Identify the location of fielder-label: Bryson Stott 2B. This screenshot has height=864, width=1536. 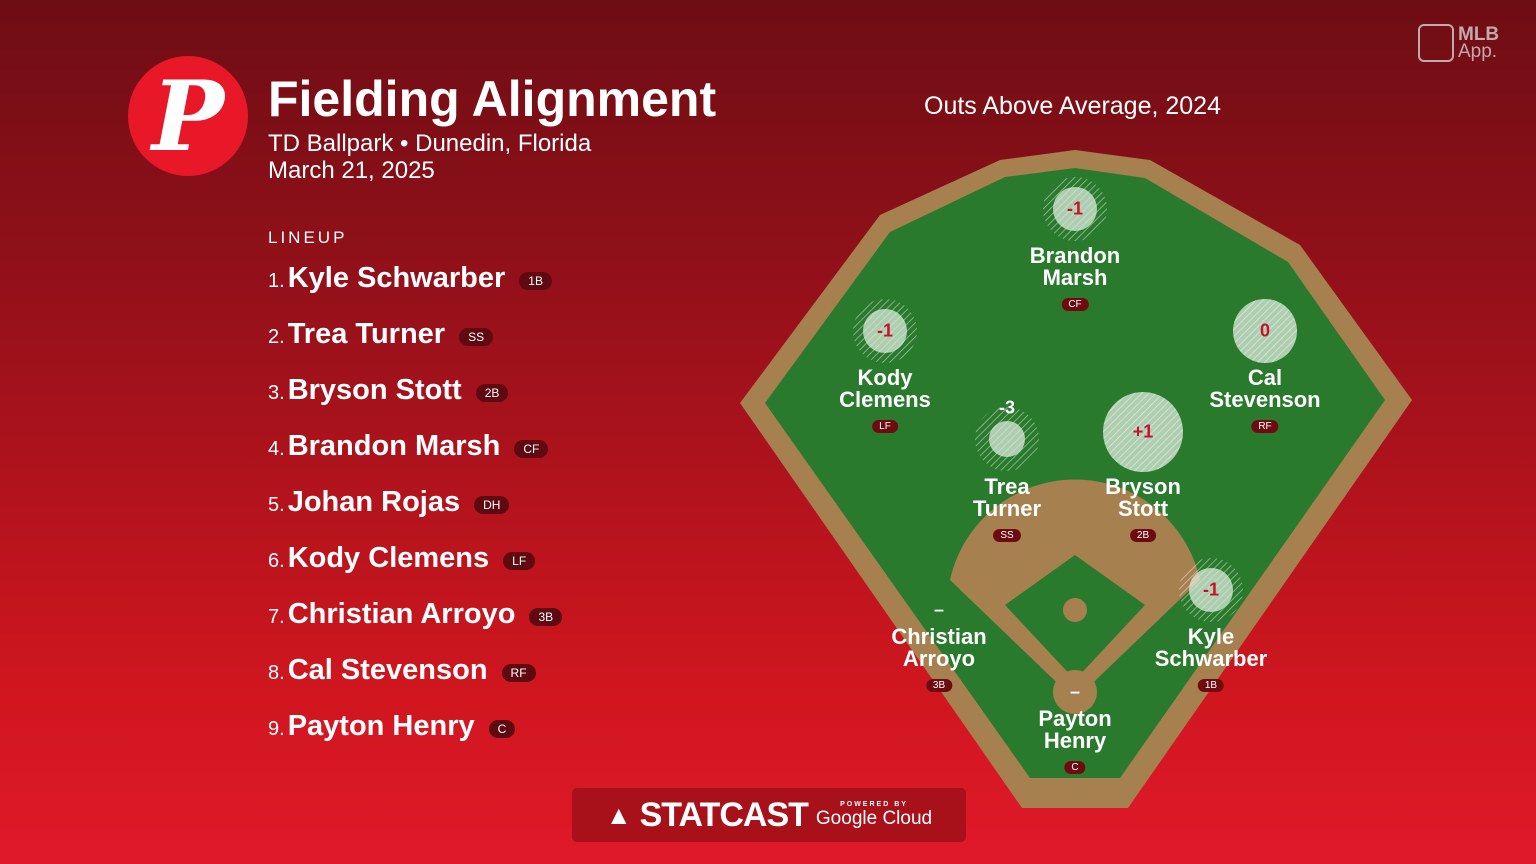
(1143, 508).